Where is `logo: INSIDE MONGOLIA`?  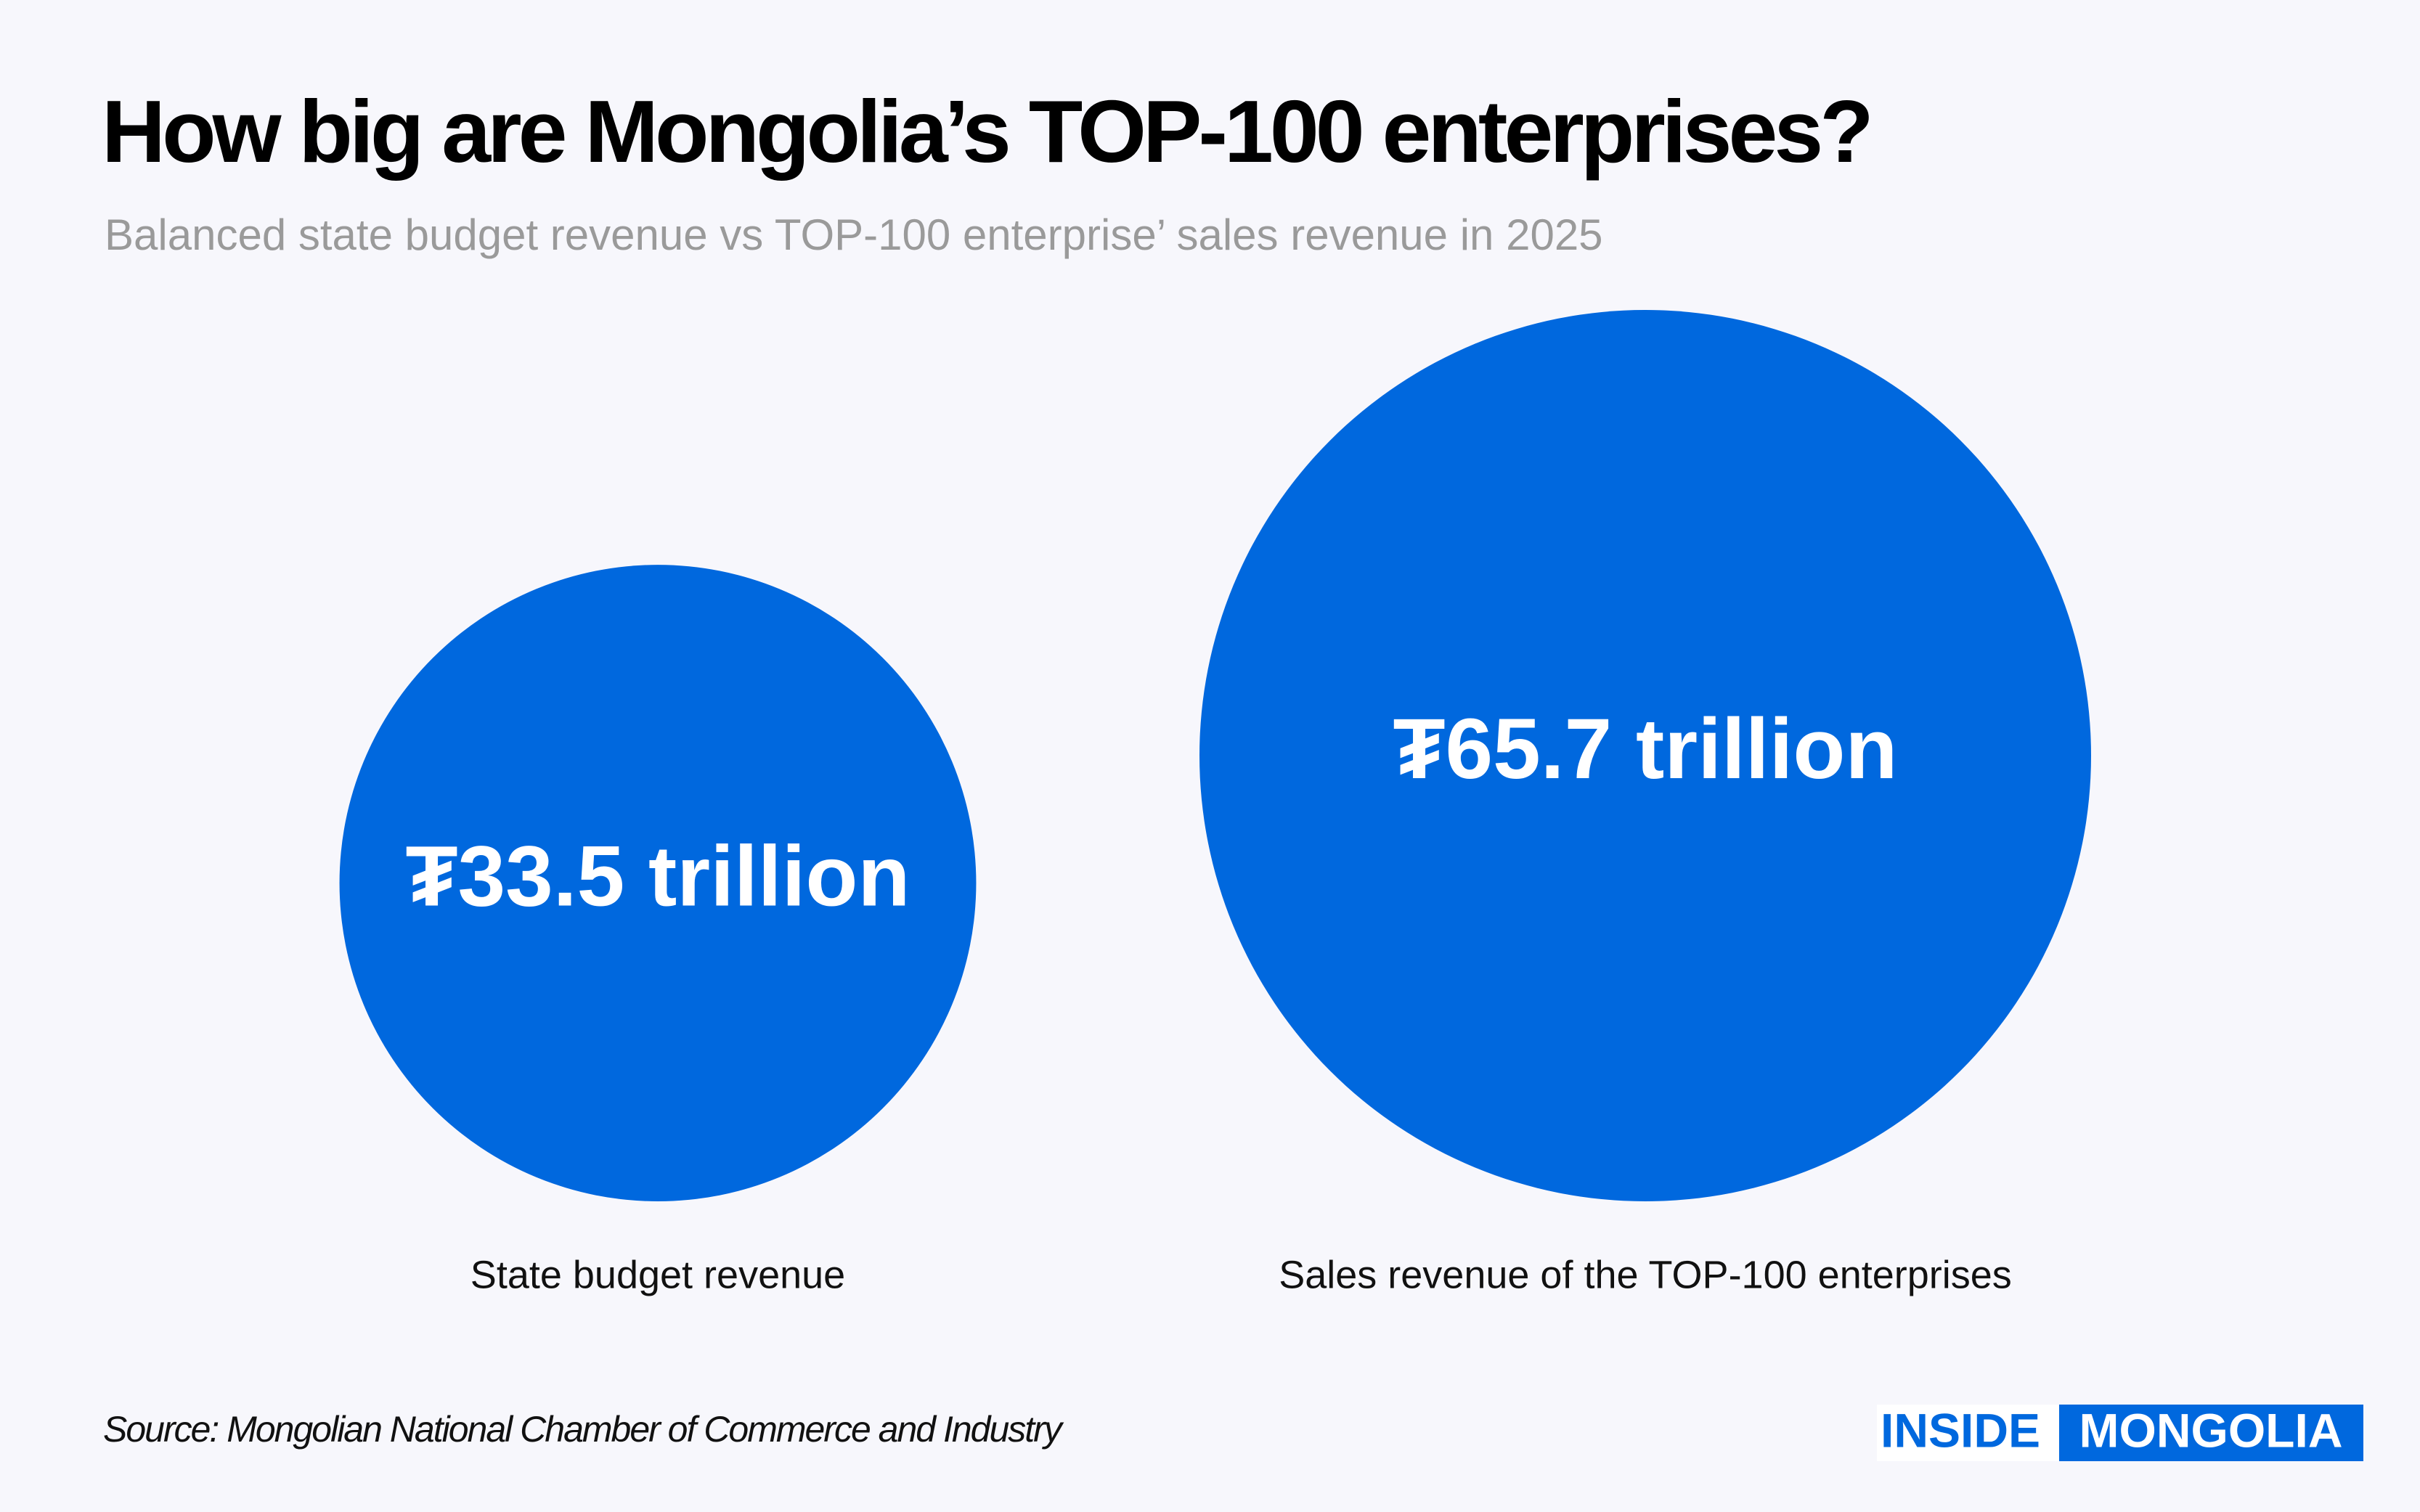 logo: INSIDE MONGOLIA is located at coordinates (2120, 1432).